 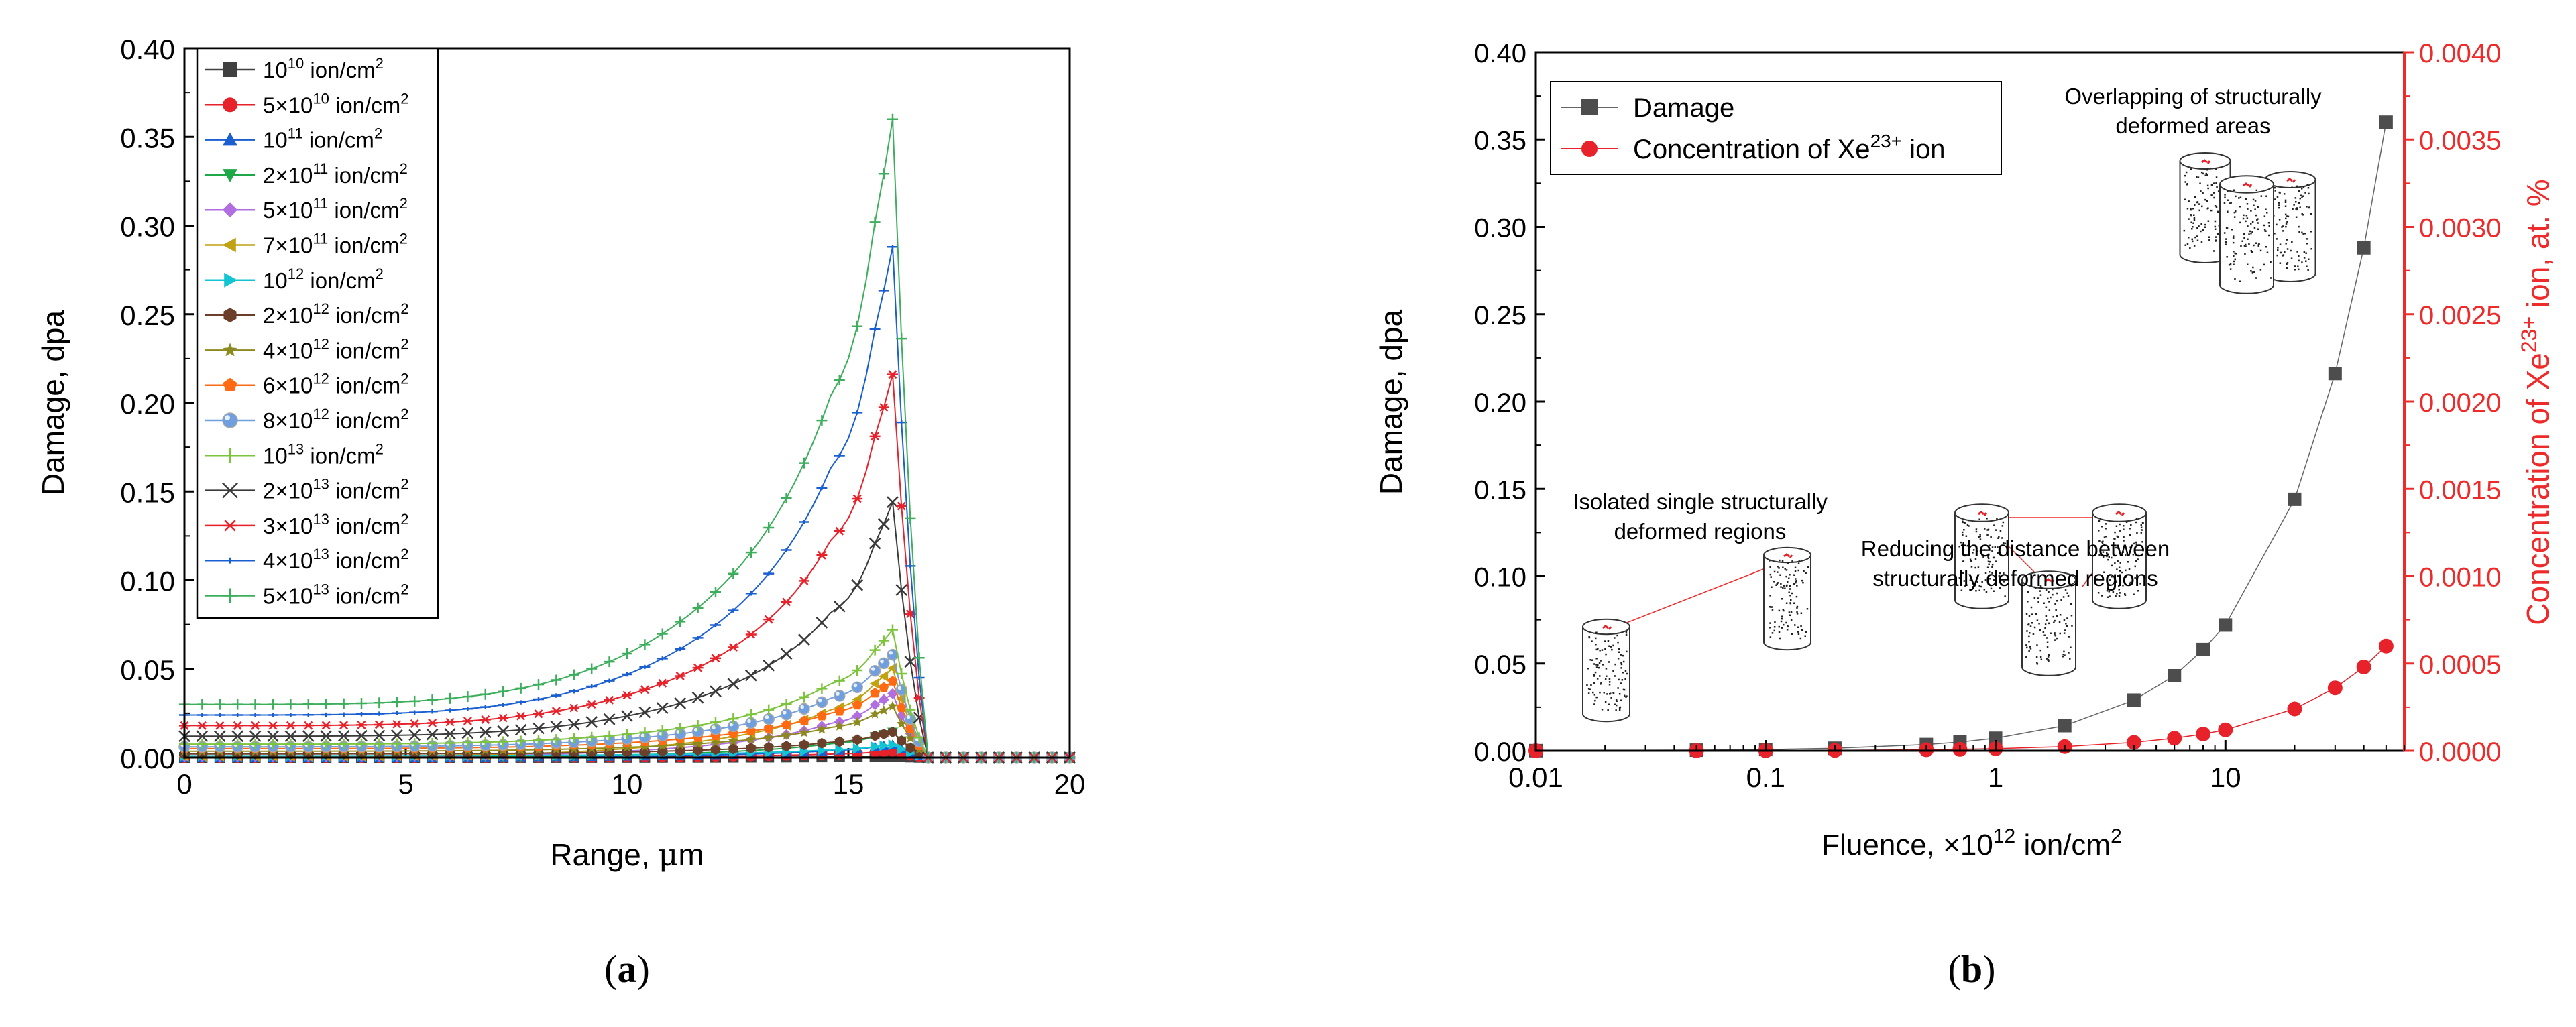 What do you see at coordinates (53, 402) in the screenshot?
I see `panel-a-y-axis-label: Damage, dpa` at bounding box center [53, 402].